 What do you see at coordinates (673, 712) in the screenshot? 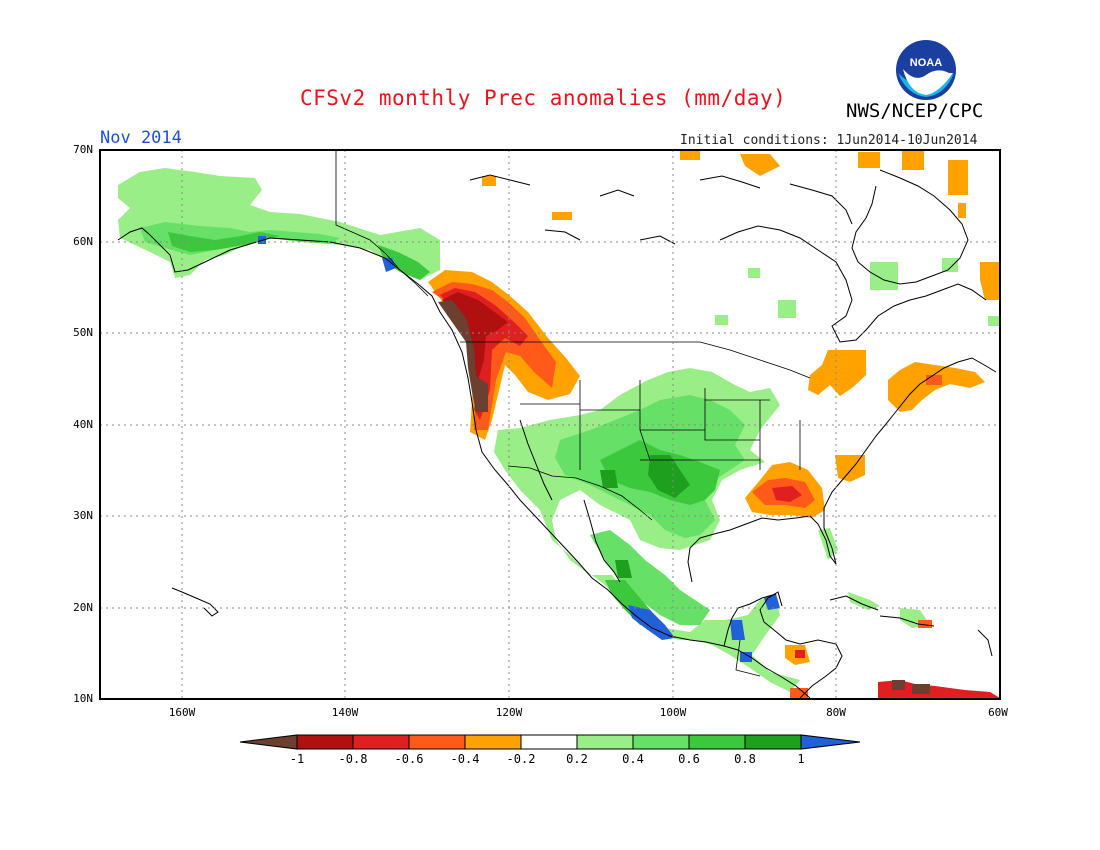
I see `longitude-label: 100W` at bounding box center [673, 712].